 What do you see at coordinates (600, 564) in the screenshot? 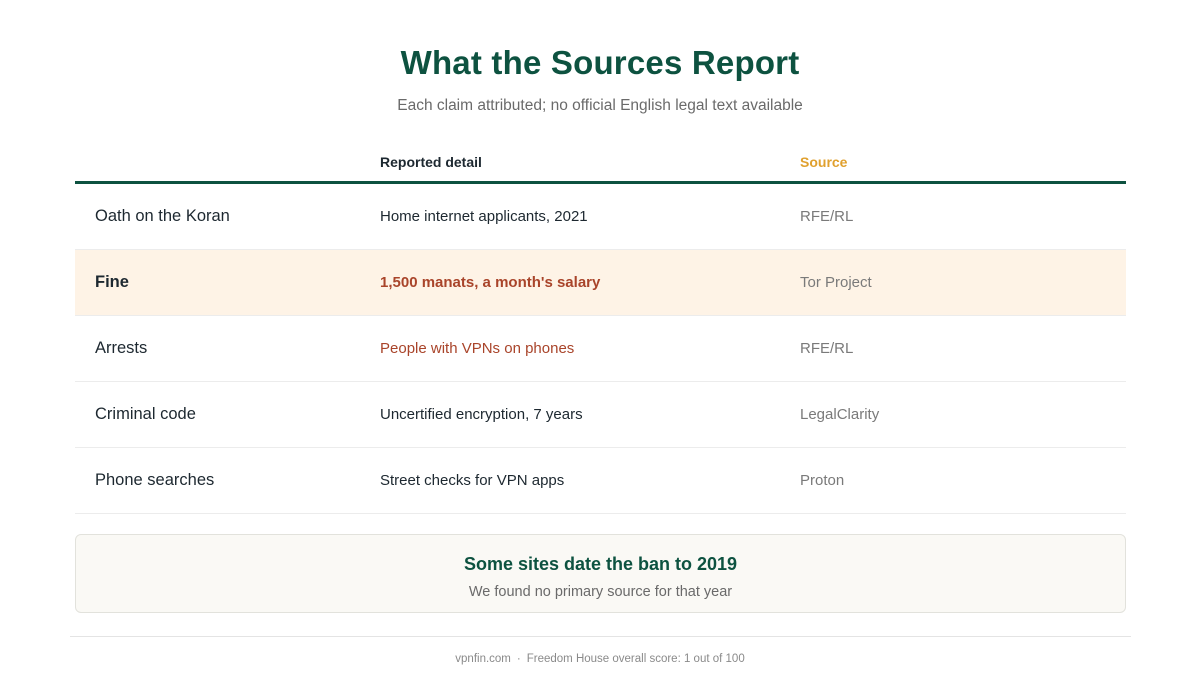
I see `callout-title: Some sites date the ban to 2019` at bounding box center [600, 564].